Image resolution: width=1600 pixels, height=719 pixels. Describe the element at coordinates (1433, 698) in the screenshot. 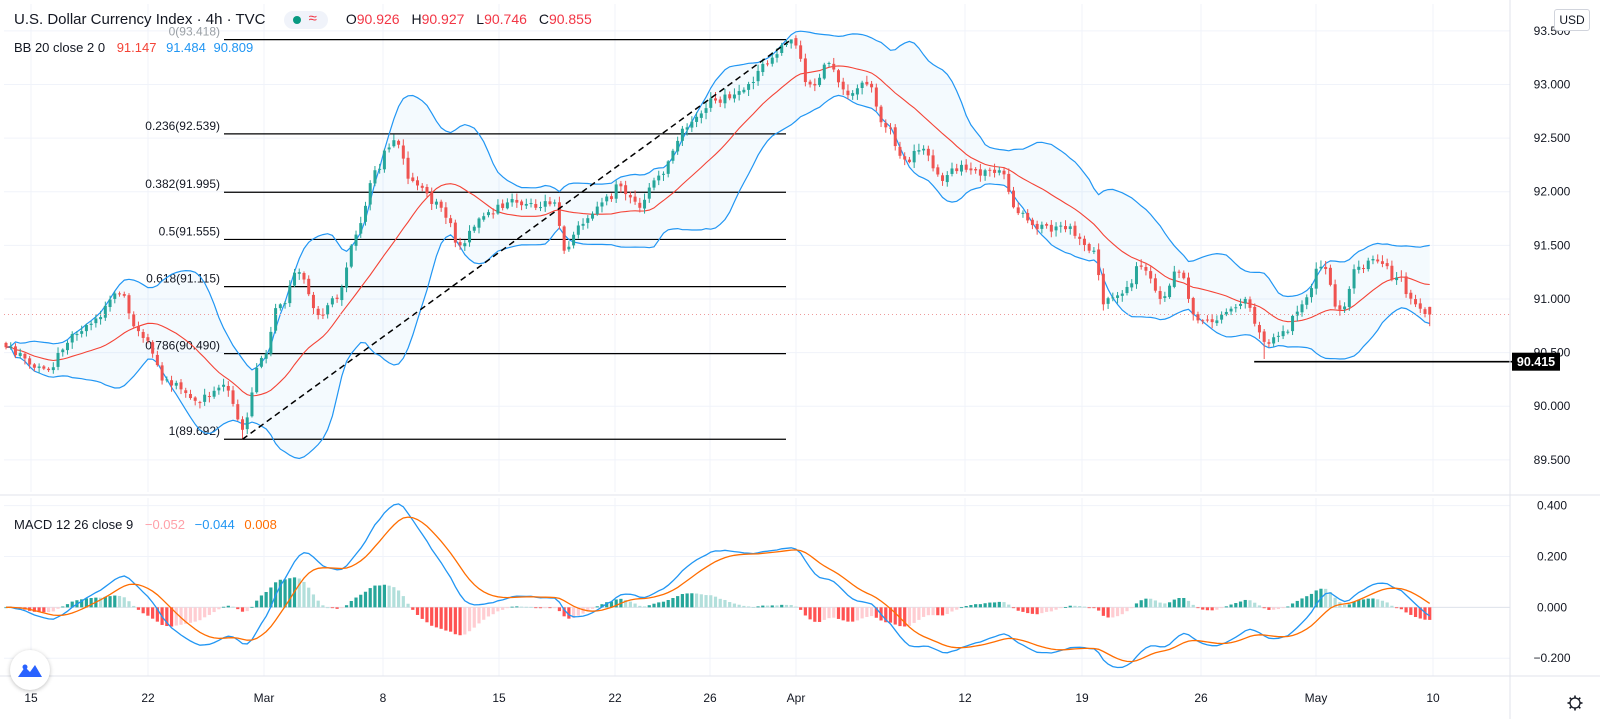

I see `time-axis-label: 10` at that location.